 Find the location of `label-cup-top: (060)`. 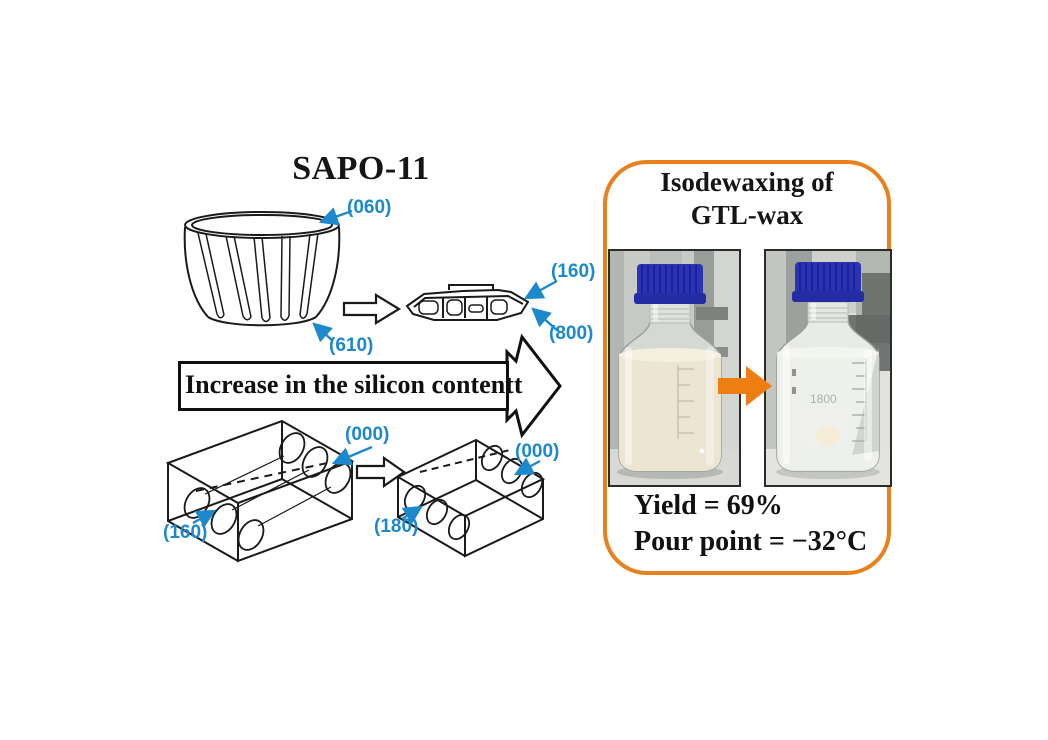

label-cup-top: (060) is located at coordinates (369, 207).